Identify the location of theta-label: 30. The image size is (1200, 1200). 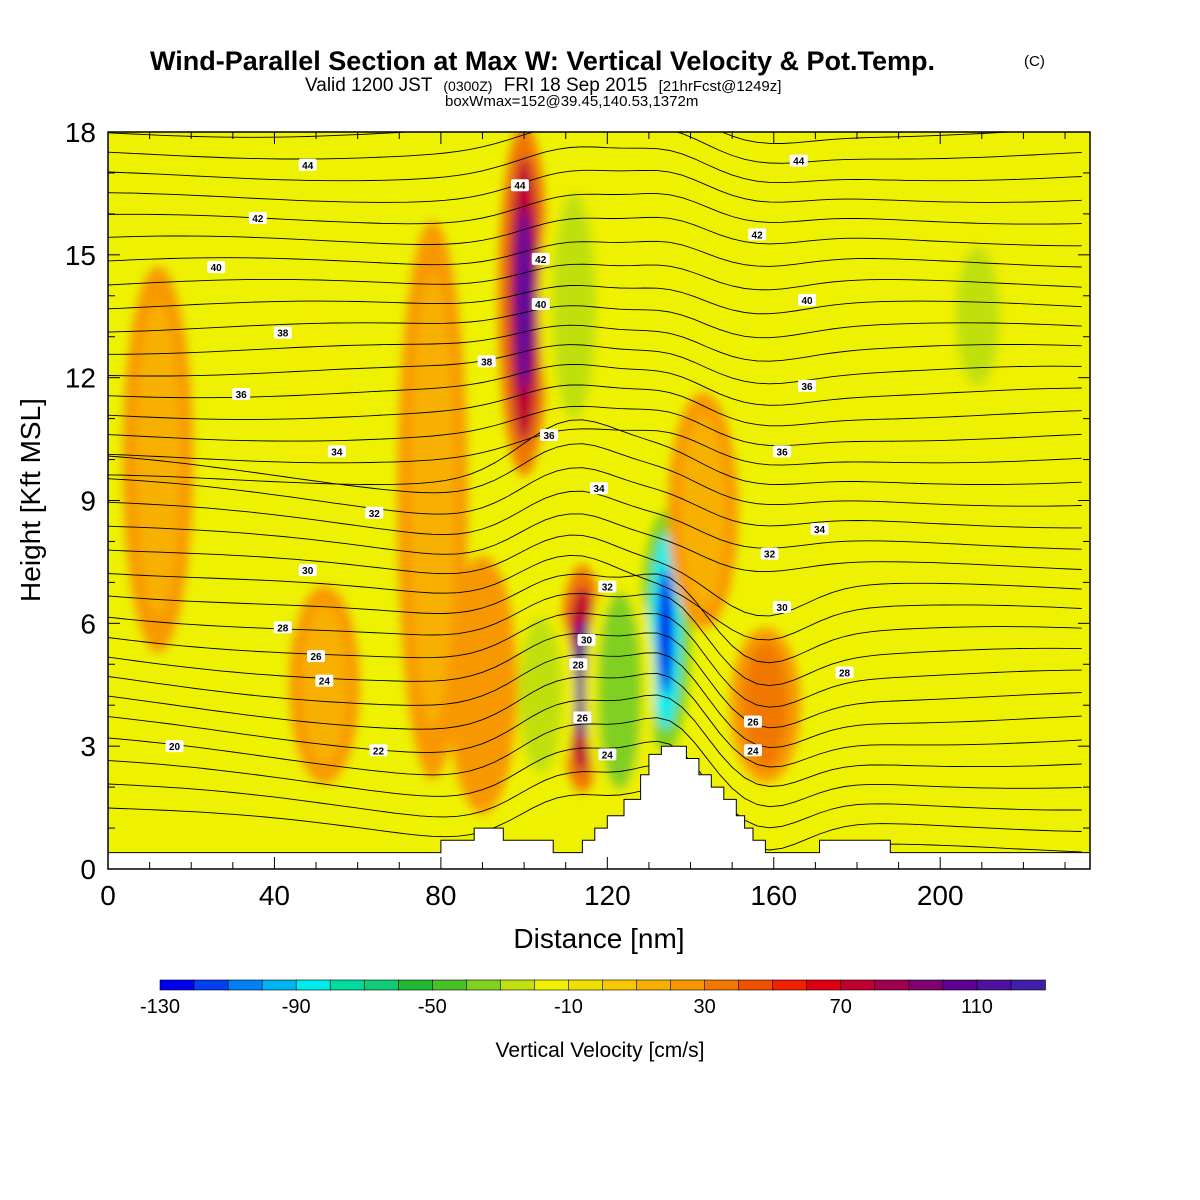
(782, 607).